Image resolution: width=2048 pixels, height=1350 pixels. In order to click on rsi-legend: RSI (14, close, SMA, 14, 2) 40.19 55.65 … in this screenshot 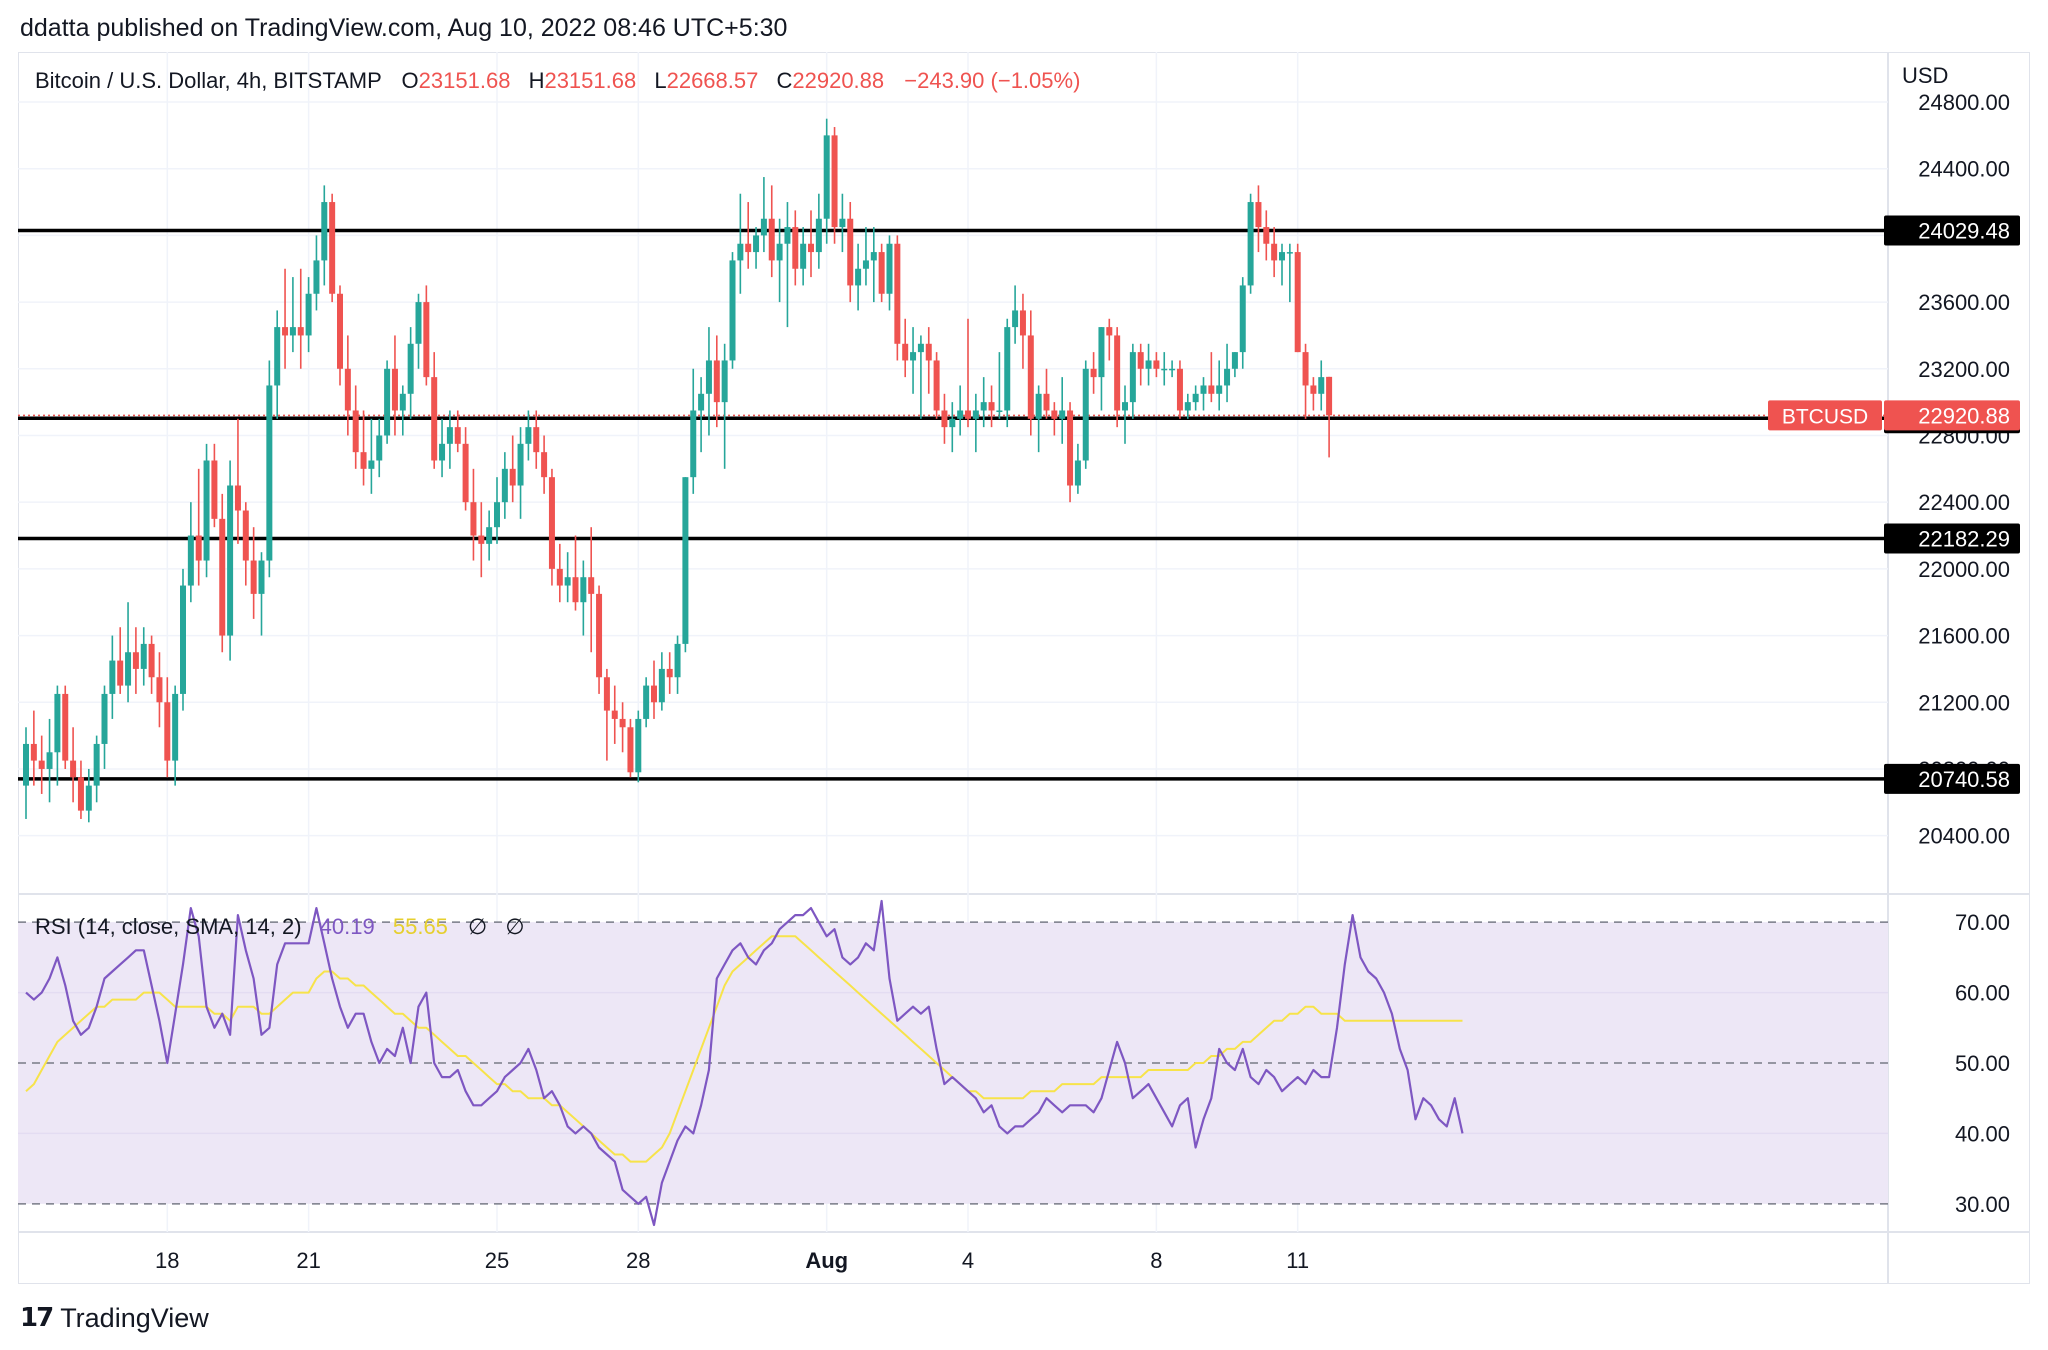, I will do `click(280, 926)`.